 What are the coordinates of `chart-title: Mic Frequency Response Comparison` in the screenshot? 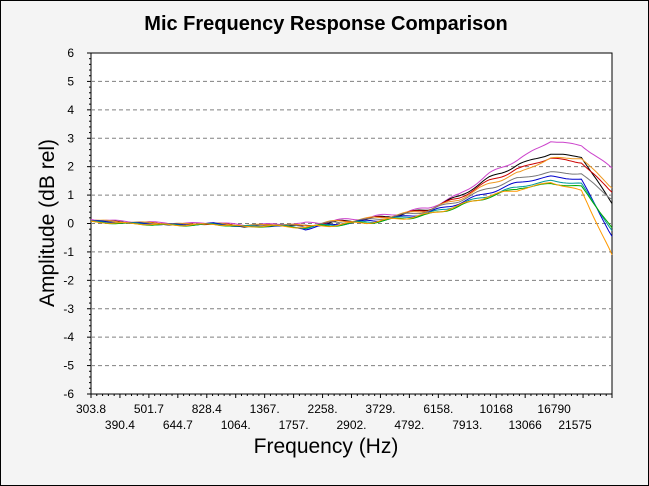 It's located at (325, 24).